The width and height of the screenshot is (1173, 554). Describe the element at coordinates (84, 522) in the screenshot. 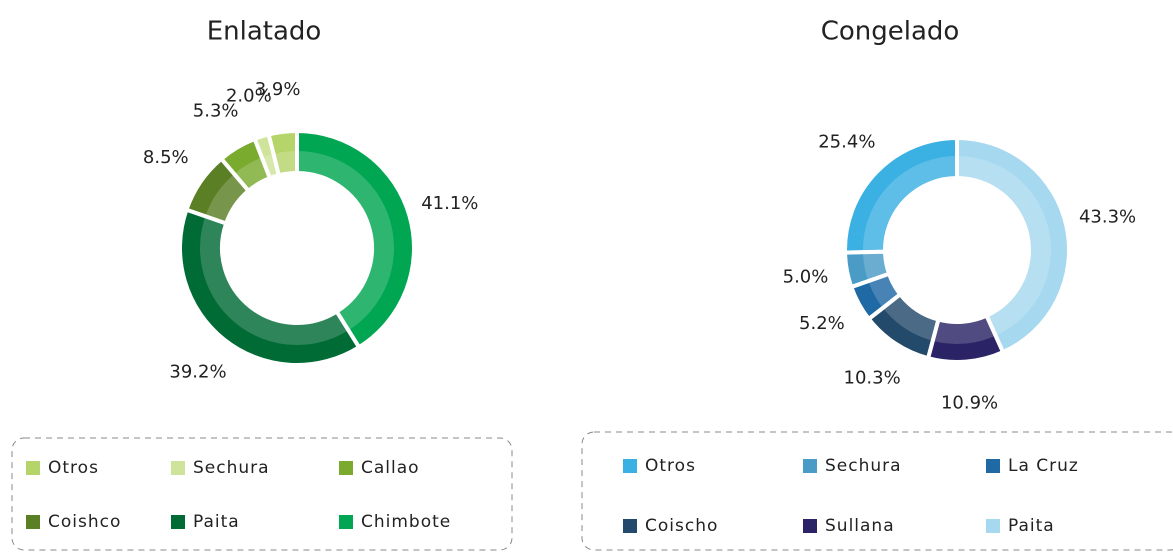

I see `legend-label: Coishco` at that location.